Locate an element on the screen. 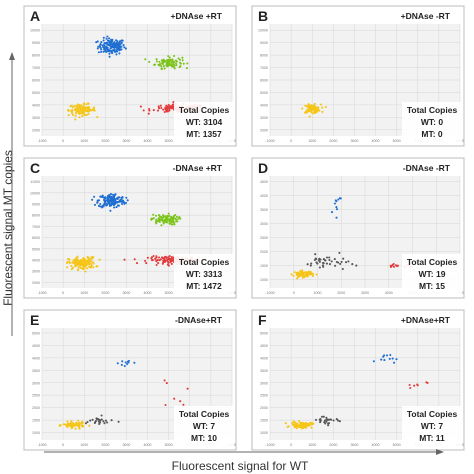 This screenshot has width=474, height=474. figure-x-axis-label: Fluorescent signal for WT is located at coordinates (240, 466).